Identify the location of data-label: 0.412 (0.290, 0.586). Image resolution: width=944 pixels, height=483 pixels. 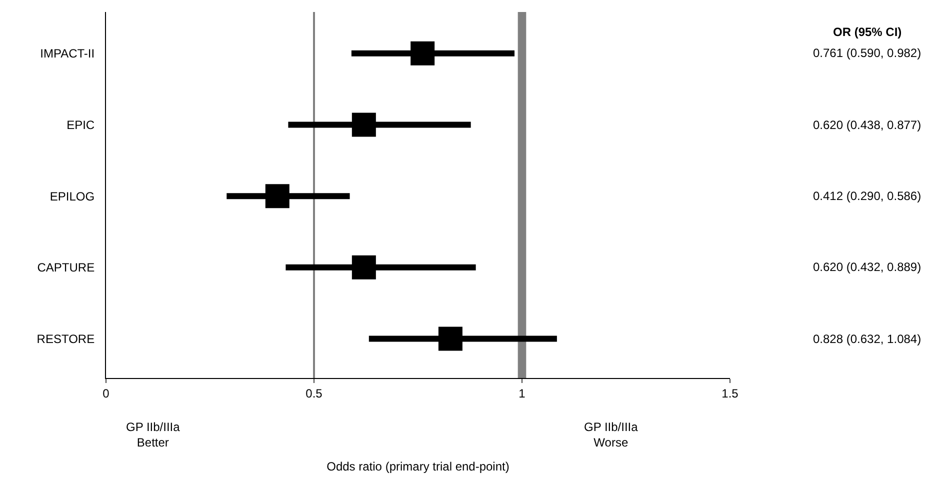
(867, 196).